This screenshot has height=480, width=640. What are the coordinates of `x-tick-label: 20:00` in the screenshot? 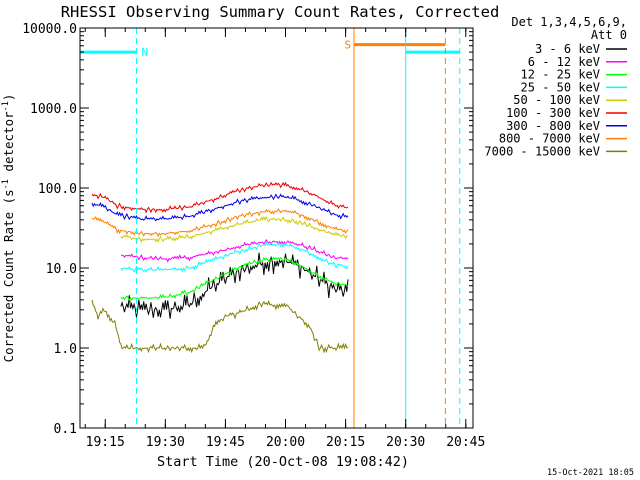 It's located at (285, 442).